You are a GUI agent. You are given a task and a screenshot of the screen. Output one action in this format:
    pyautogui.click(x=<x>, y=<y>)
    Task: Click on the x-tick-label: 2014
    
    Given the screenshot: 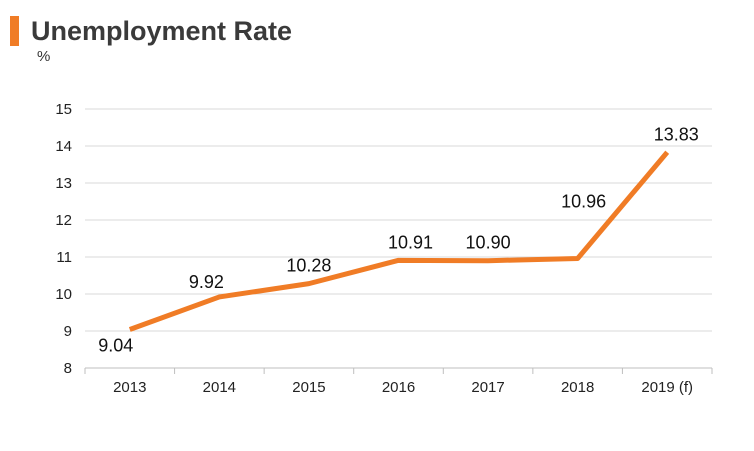 What is the action you would take?
    pyautogui.click(x=219, y=387)
    